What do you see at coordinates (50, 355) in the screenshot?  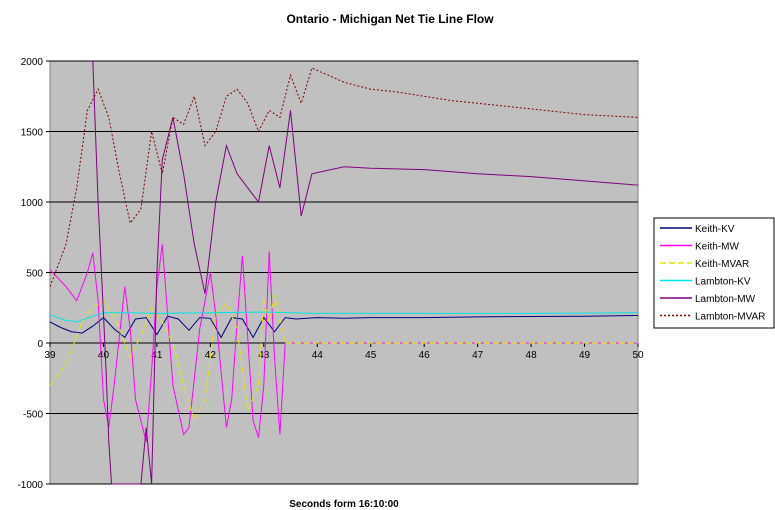 I see `x-tick-label: 39` at bounding box center [50, 355].